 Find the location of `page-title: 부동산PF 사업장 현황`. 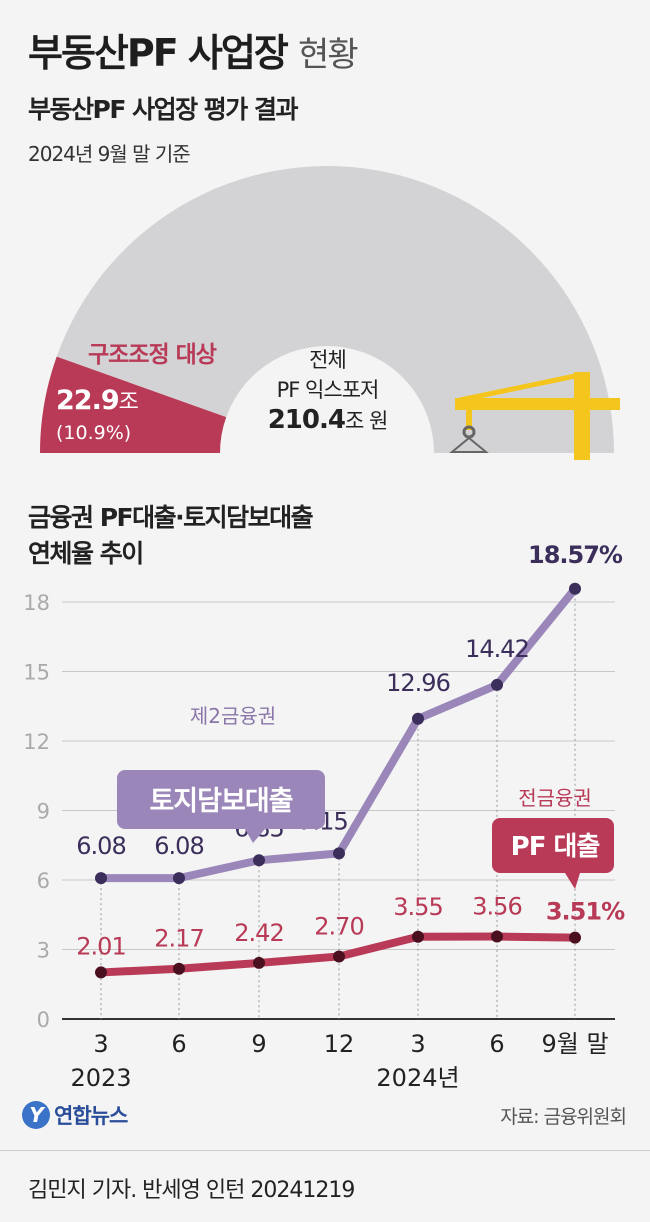

page-title: 부동산PF 사업장 현황 is located at coordinates (193, 49).